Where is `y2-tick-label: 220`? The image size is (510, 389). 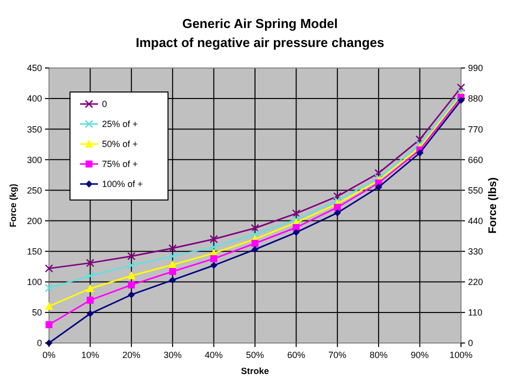
y2-tick-label: 220 is located at coordinates (476, 282).